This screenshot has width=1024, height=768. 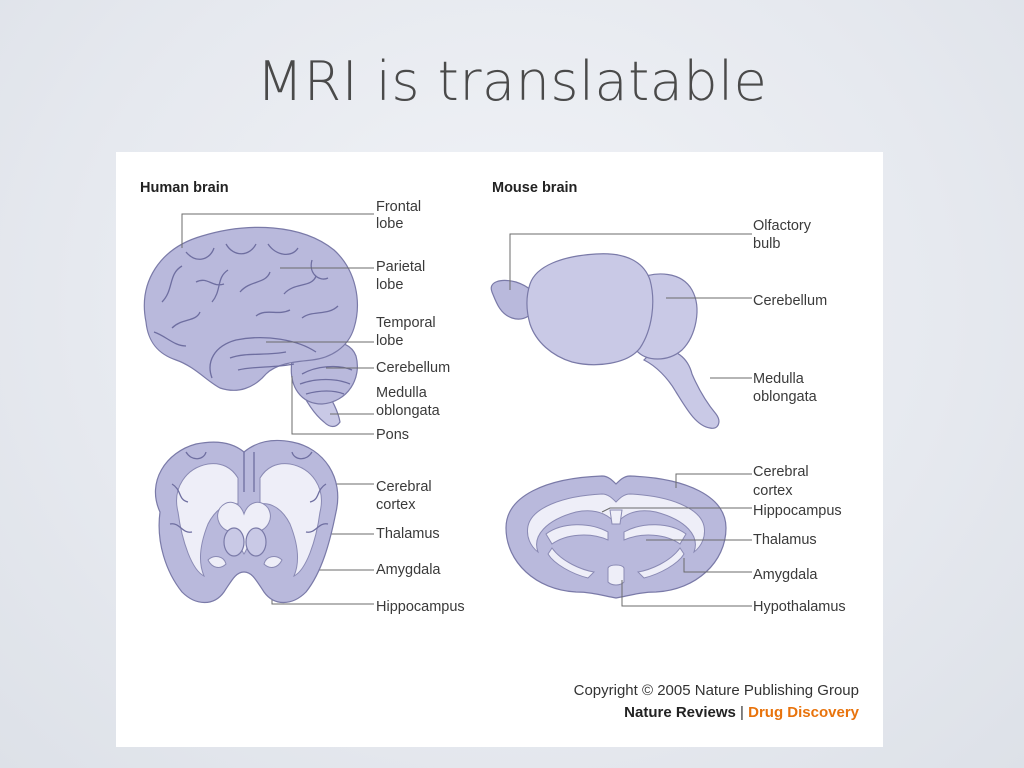 I want to click on copyright-text: Copyright © 2005 Nature Publishing Group, so click(x=716, y=690).